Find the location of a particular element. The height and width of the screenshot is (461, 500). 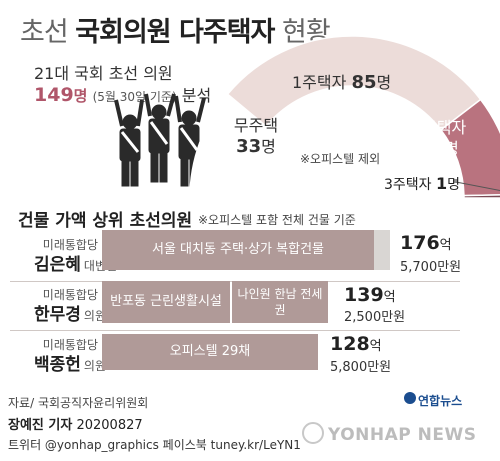

no-house-label: 무주택 is located at coordinates (256, 125).